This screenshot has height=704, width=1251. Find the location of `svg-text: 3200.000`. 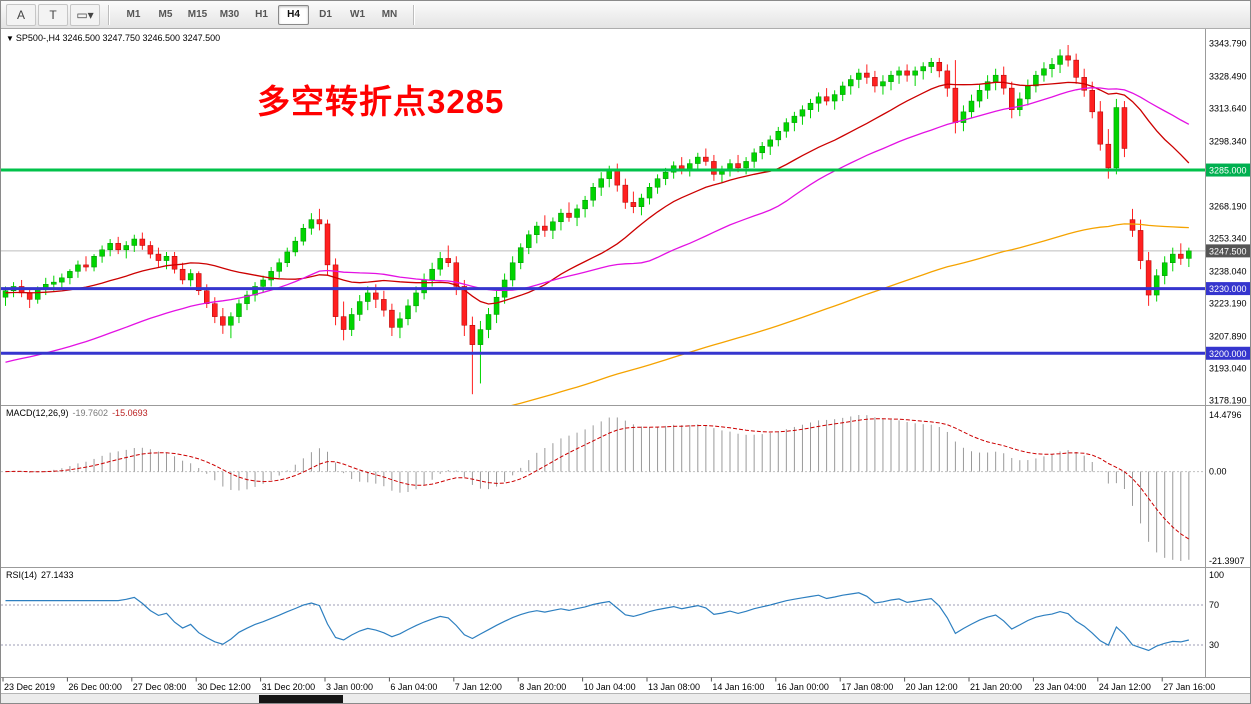

svg-text: 3200.000 is located at coordinates (1228, 354).